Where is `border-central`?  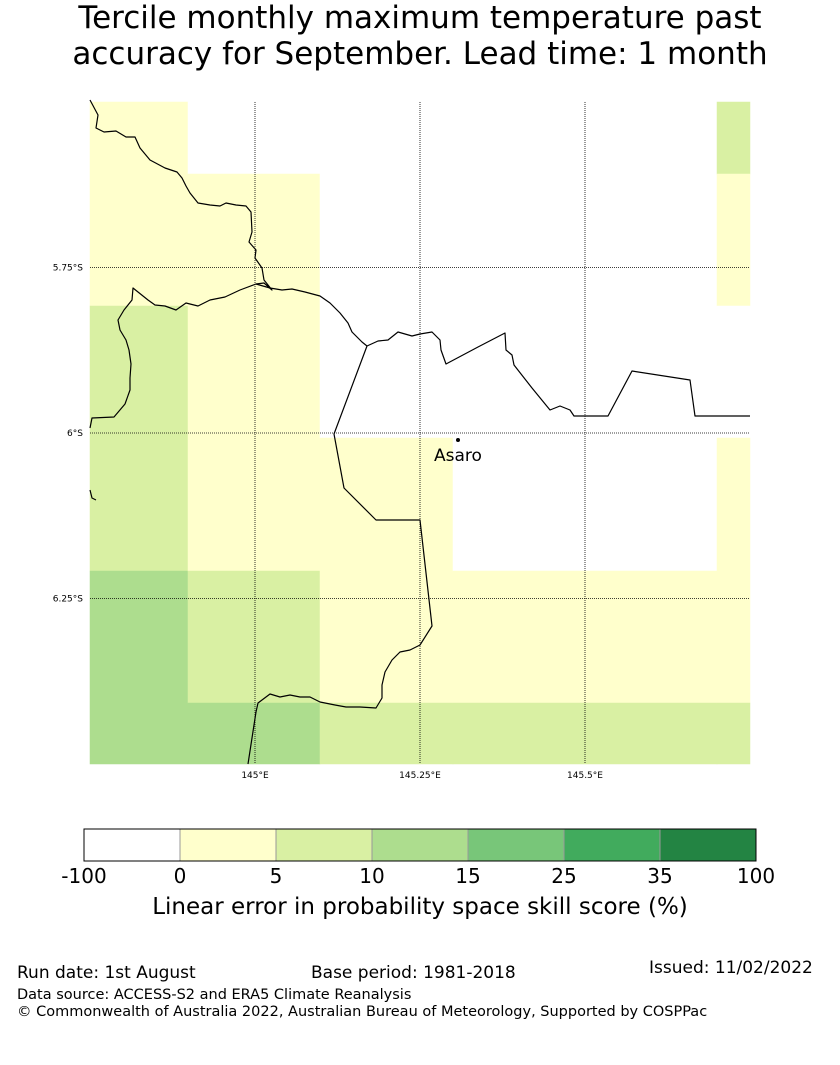
border-central is located at coordinates (340, 555).